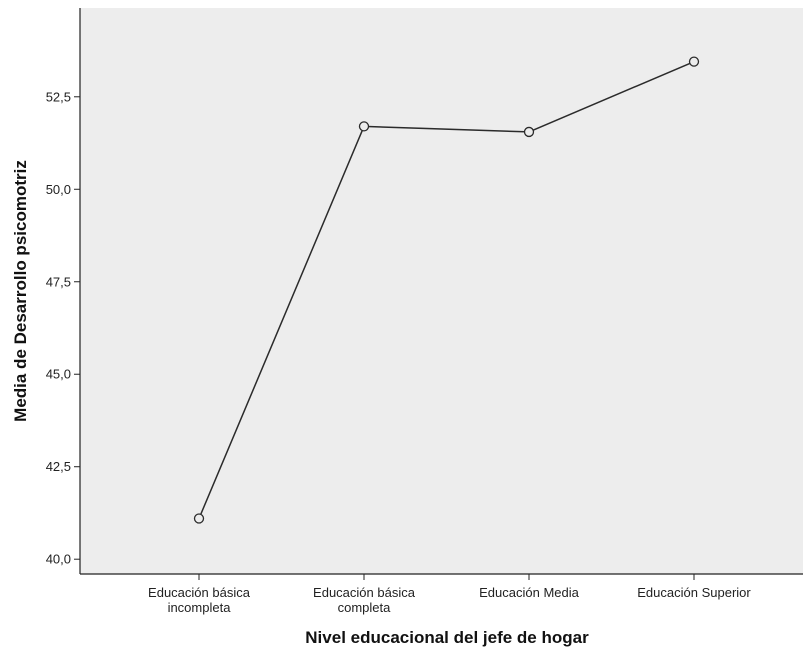  Describe the element at coordinates (58, 96) in the screenshot. I see `y-tick-label: 52,5` at that location.